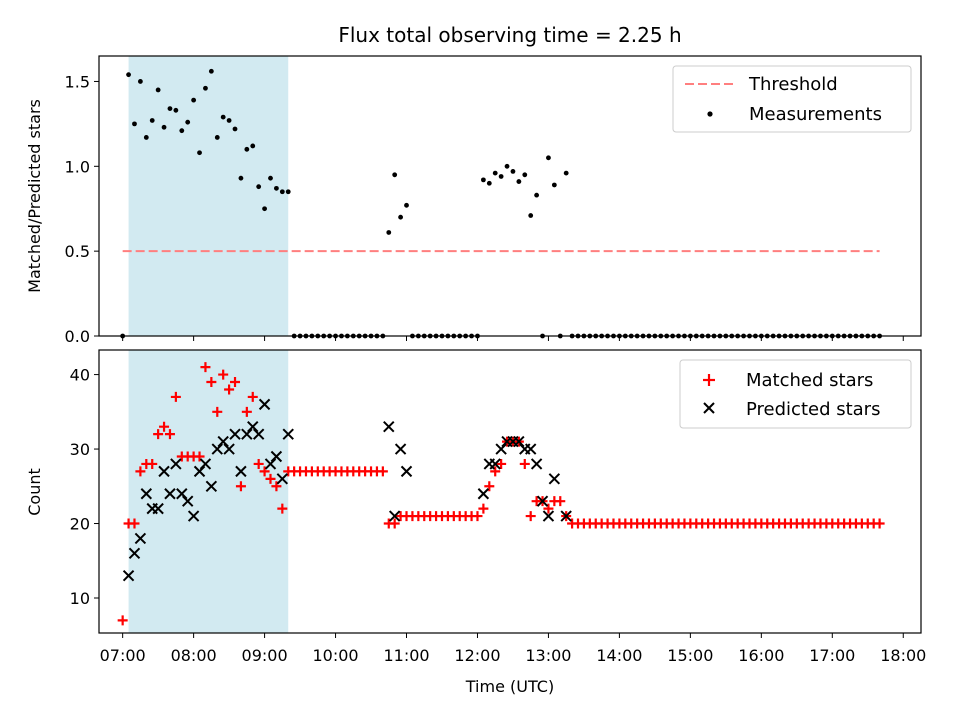  I want to click on x-tick-label: 15:00, so click(690, 655).